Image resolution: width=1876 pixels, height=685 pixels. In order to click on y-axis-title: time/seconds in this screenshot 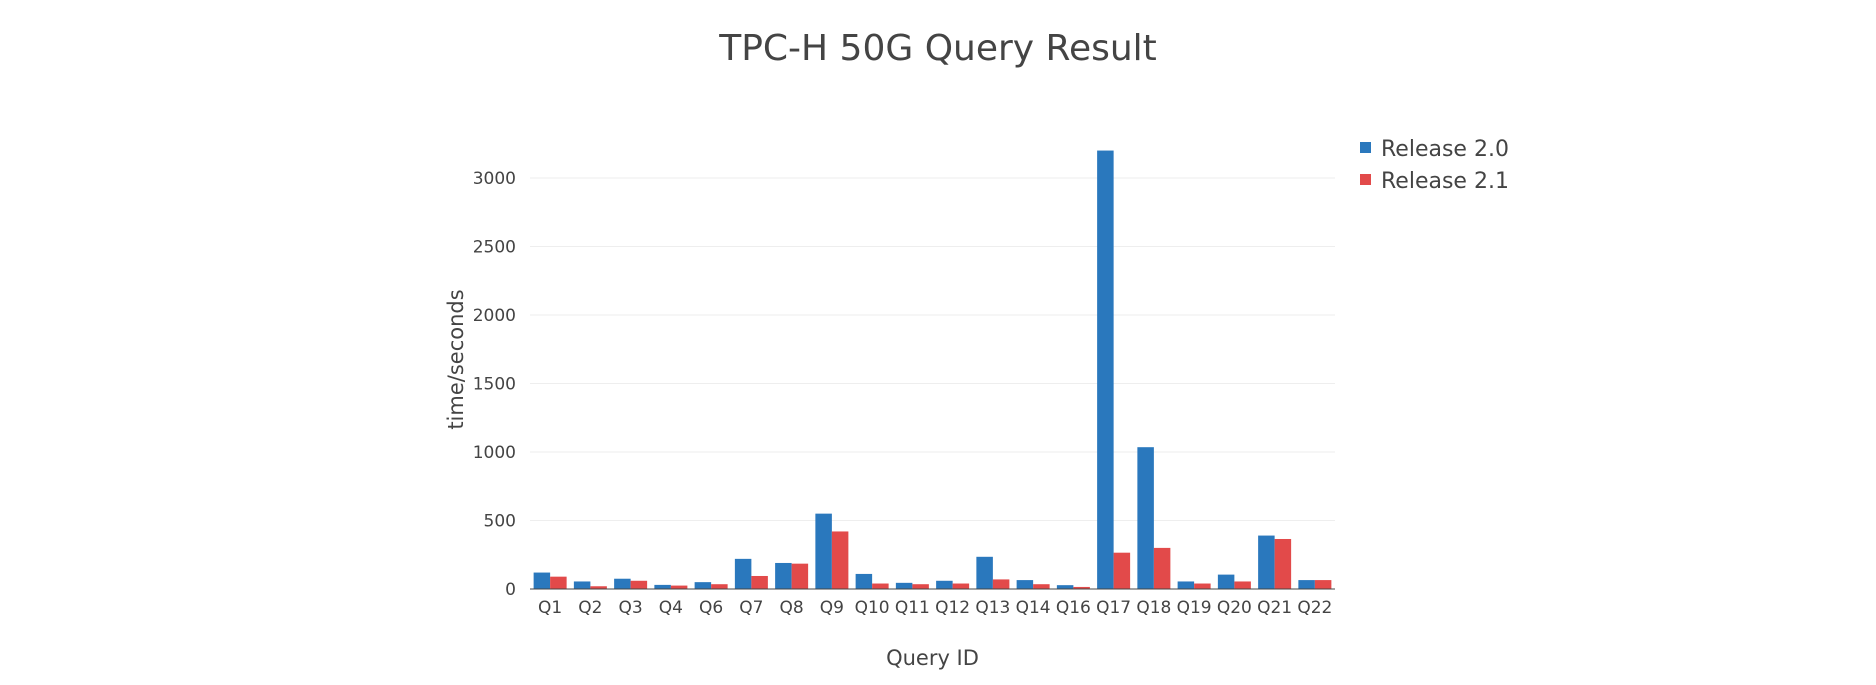, I will do `click(456, 359)`.